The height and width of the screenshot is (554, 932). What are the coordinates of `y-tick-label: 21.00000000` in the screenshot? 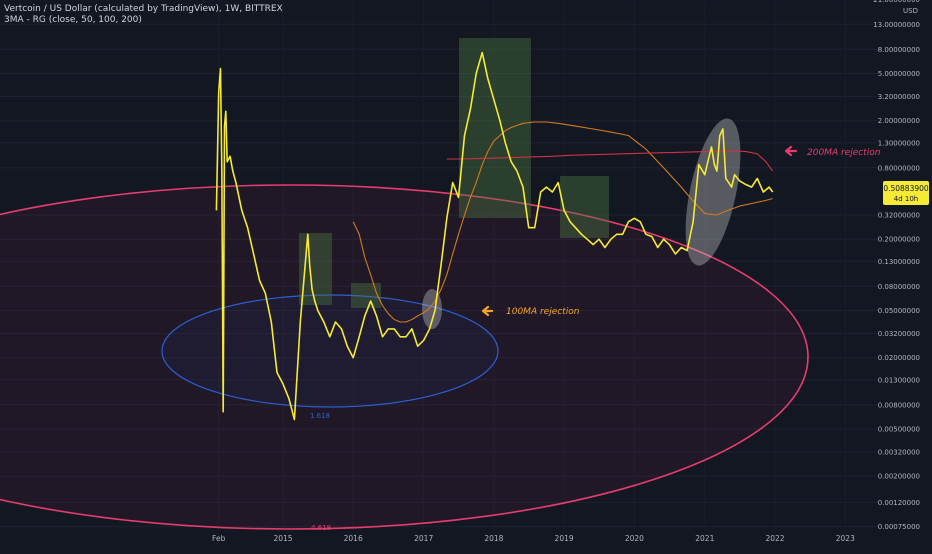 It's located at (896, 2).